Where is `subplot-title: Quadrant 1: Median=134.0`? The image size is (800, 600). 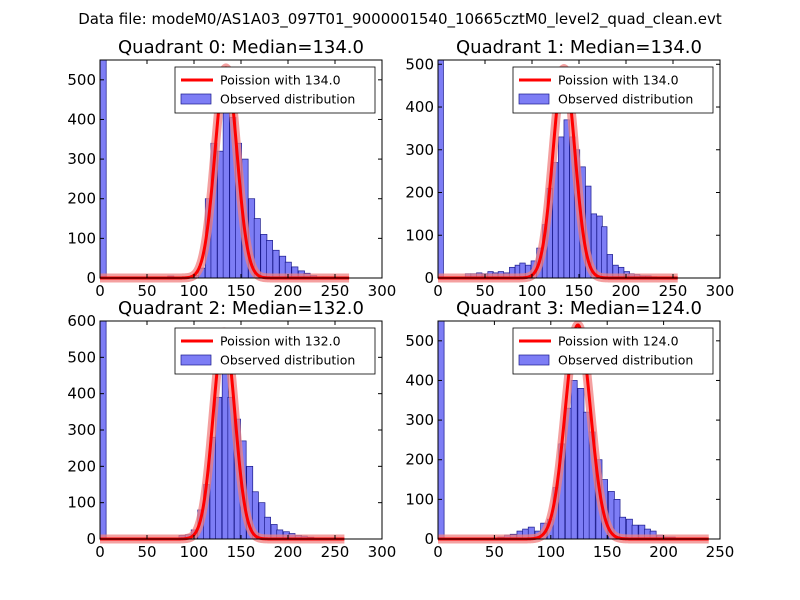 subplot-title: Quadrant 1: Median=134.0 is located at coordinates (579, 47).